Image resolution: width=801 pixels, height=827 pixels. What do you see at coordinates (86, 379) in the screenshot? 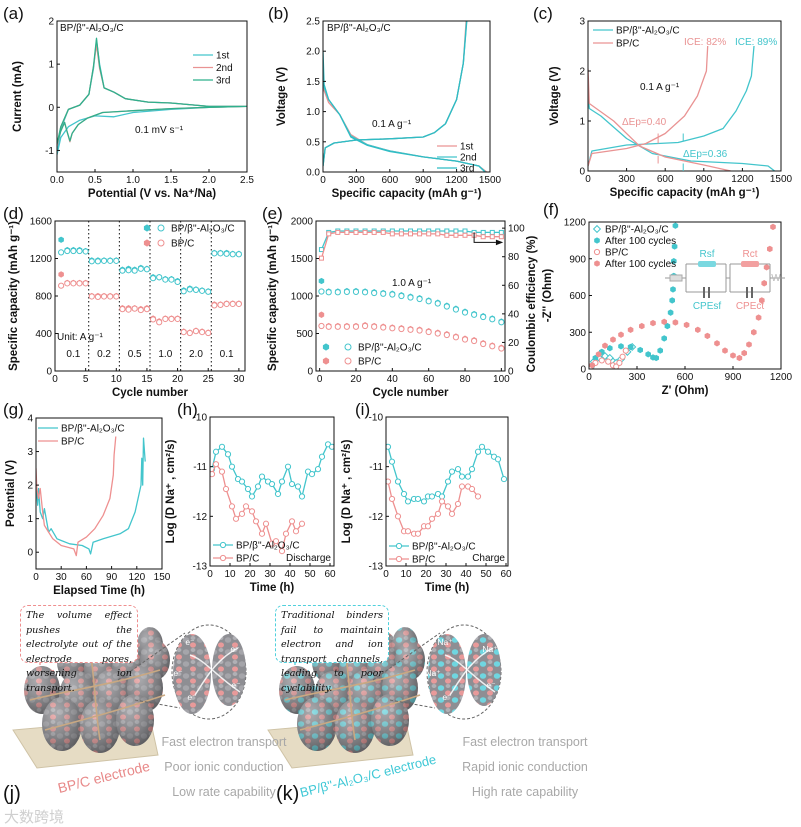
I see `x-tick-label: 5` at bounding box center [86, 379].